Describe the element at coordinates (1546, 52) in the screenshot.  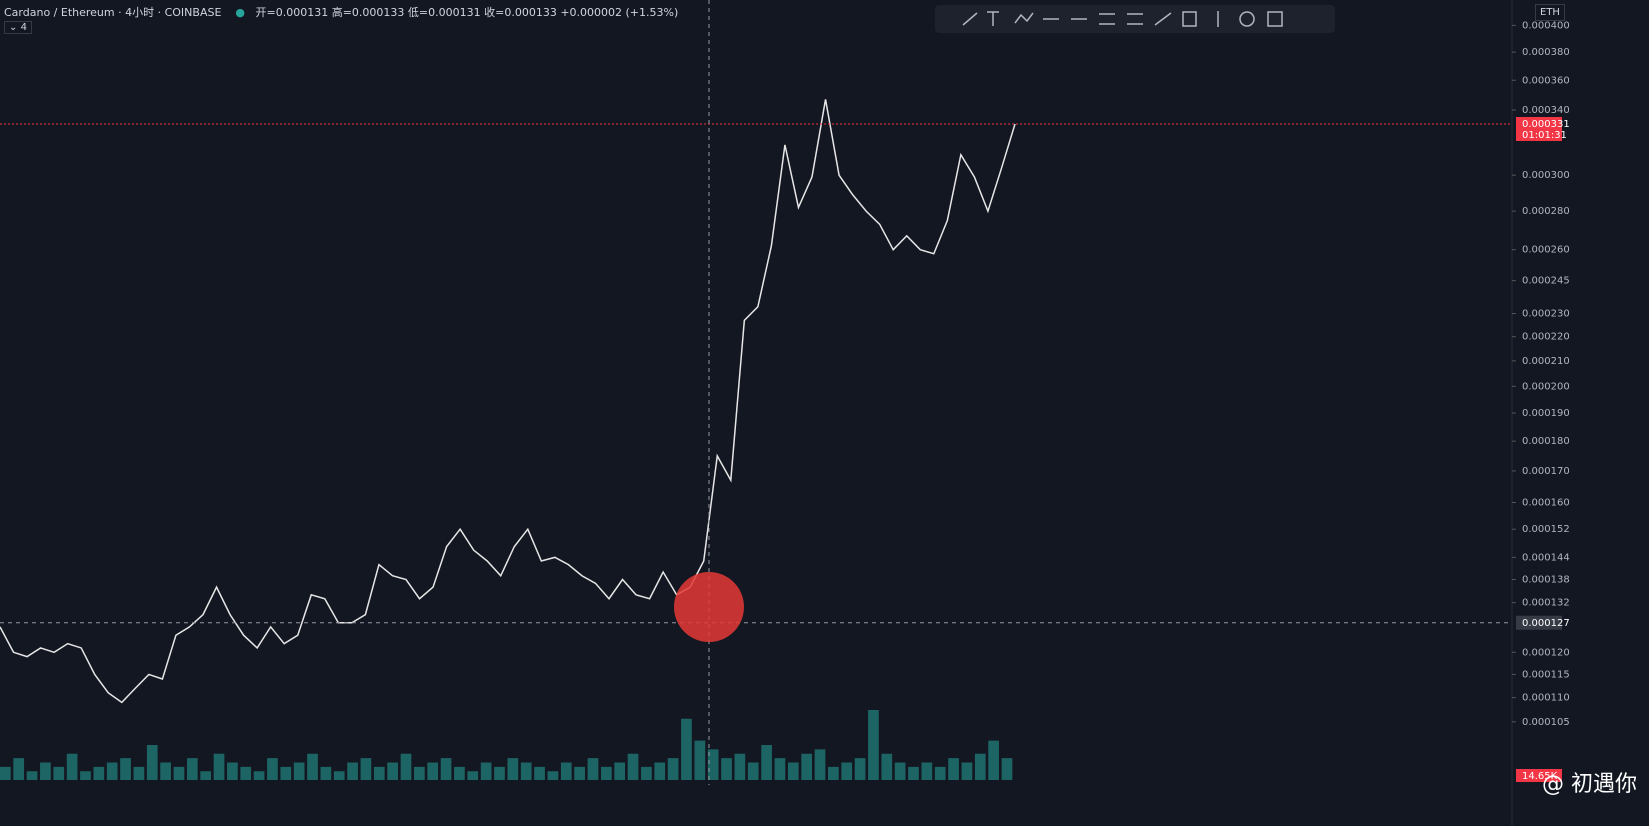
I see `y-tick-label: 0.000380` at that location.